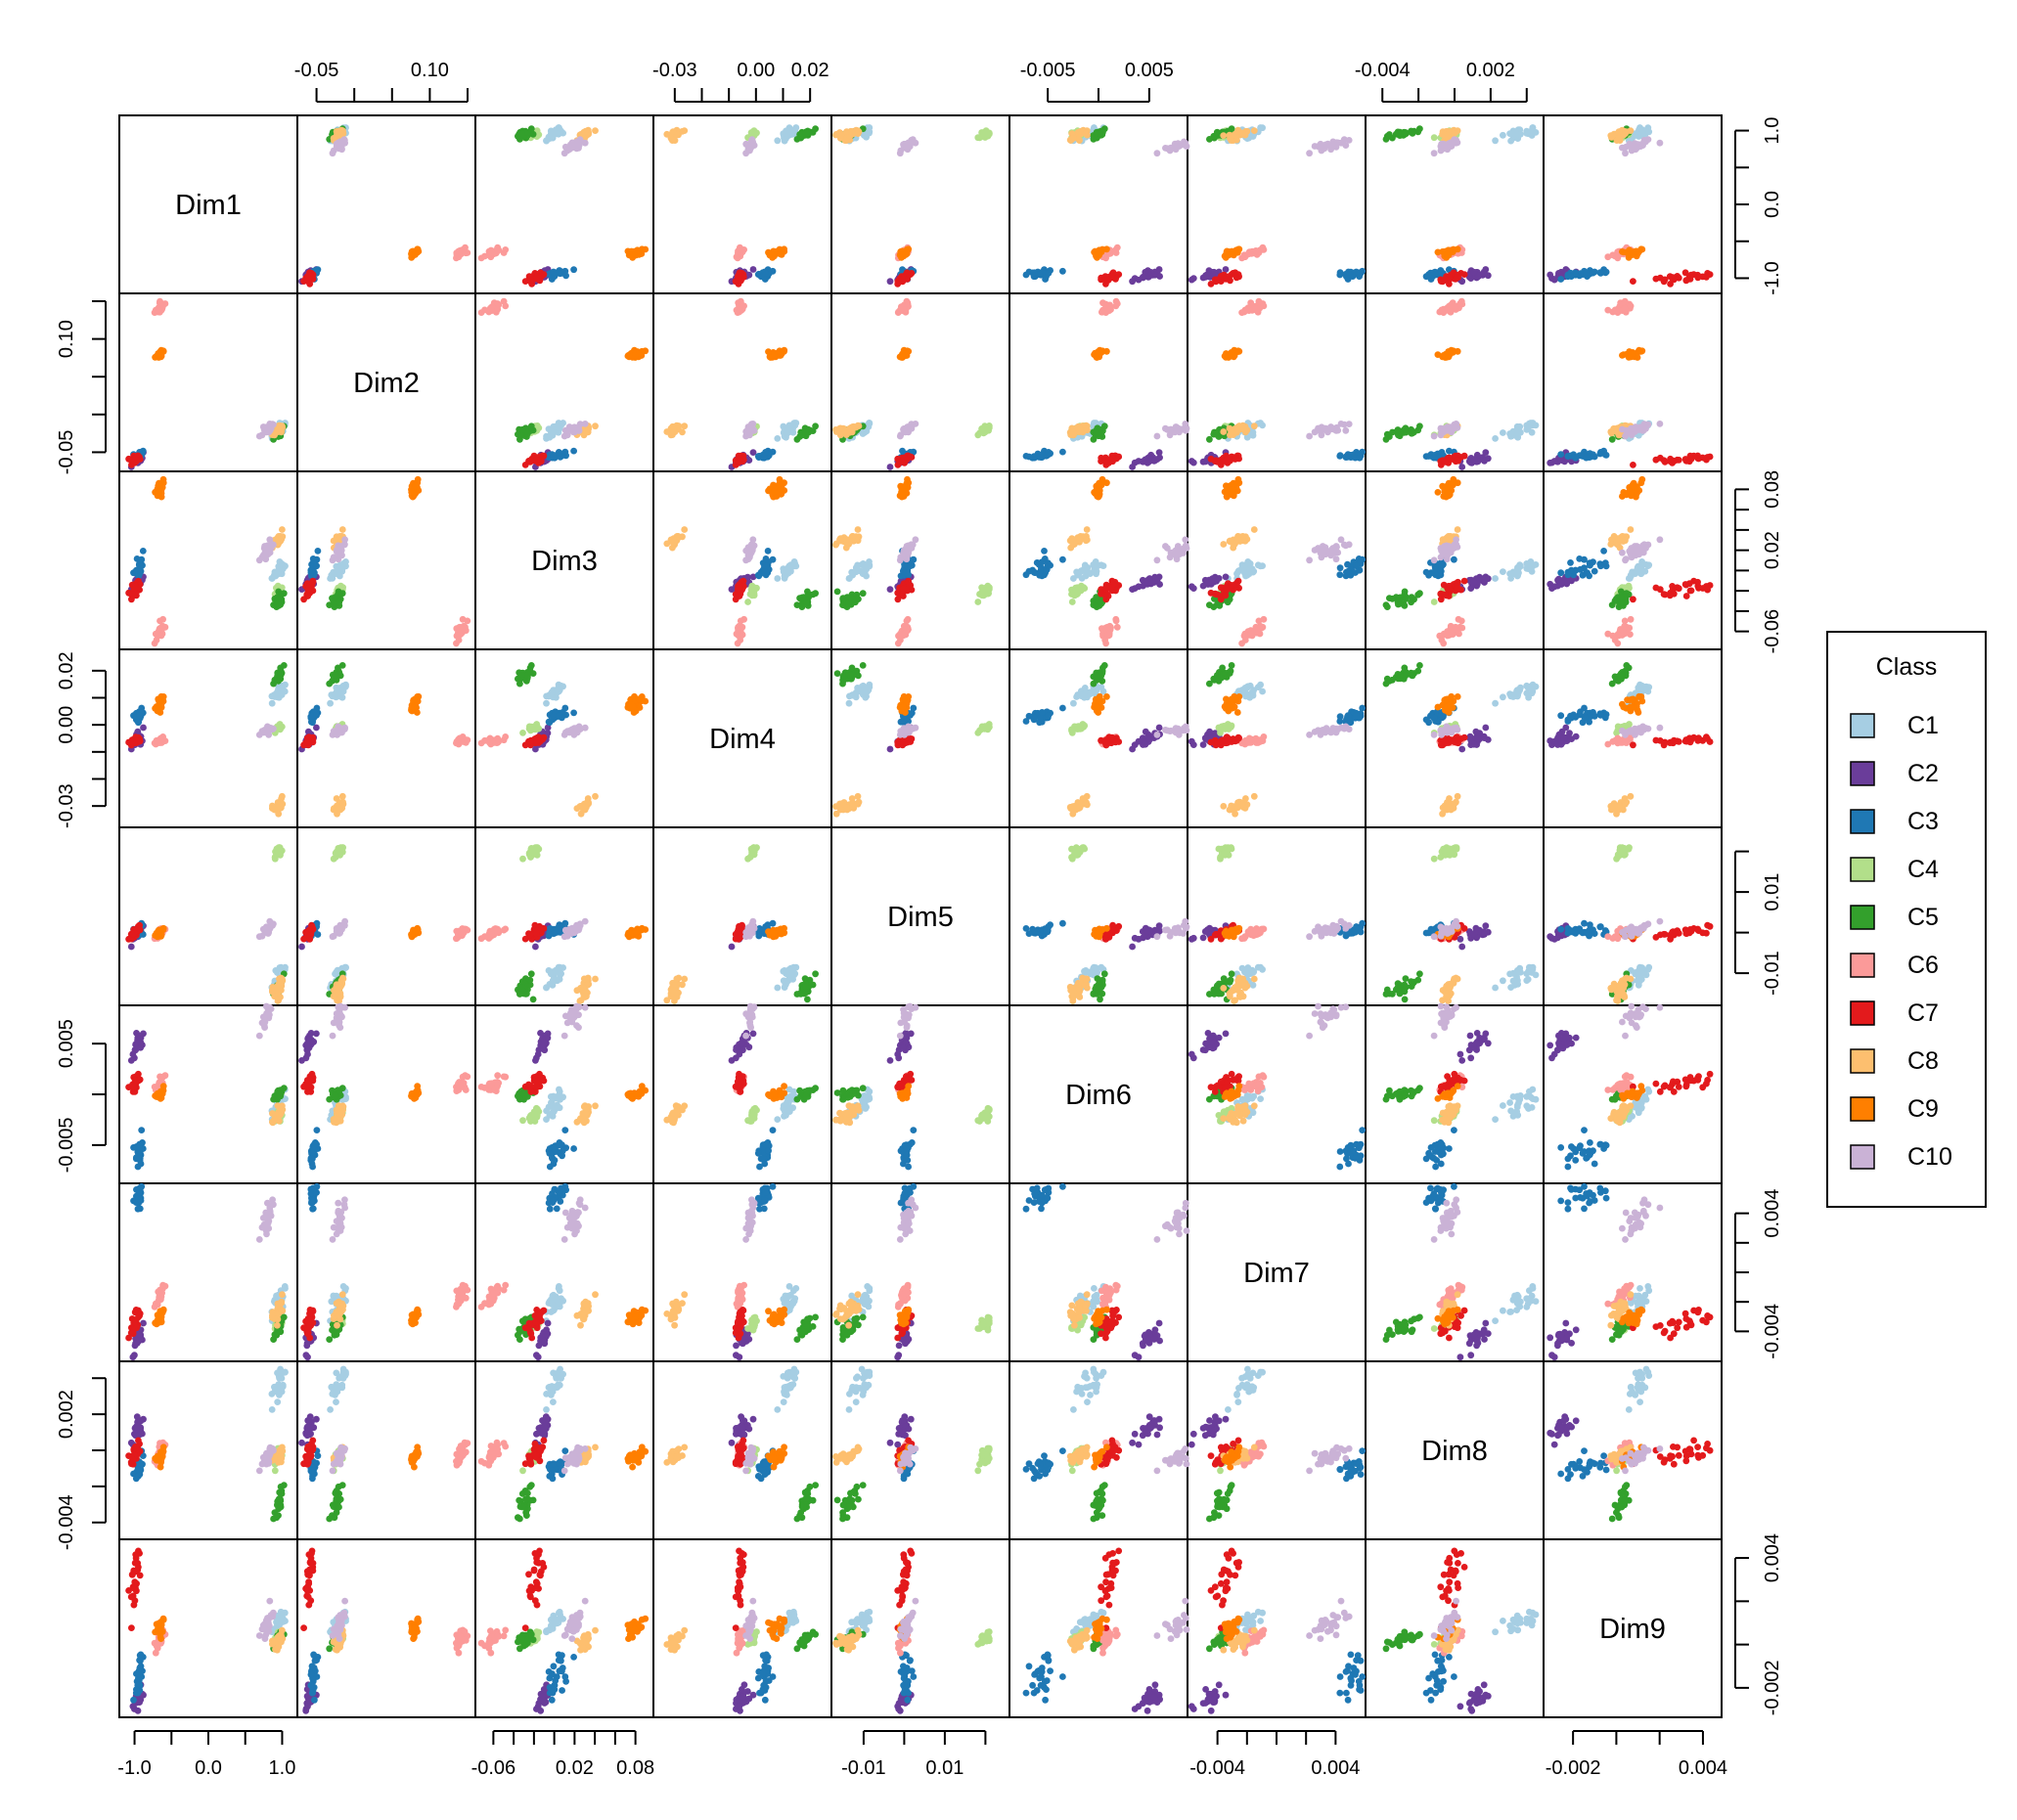 Image resolution: width=2017 pixels, height=1820 pixels. I want to click on panel-Dim2-Dim6, so click(1098, 382).